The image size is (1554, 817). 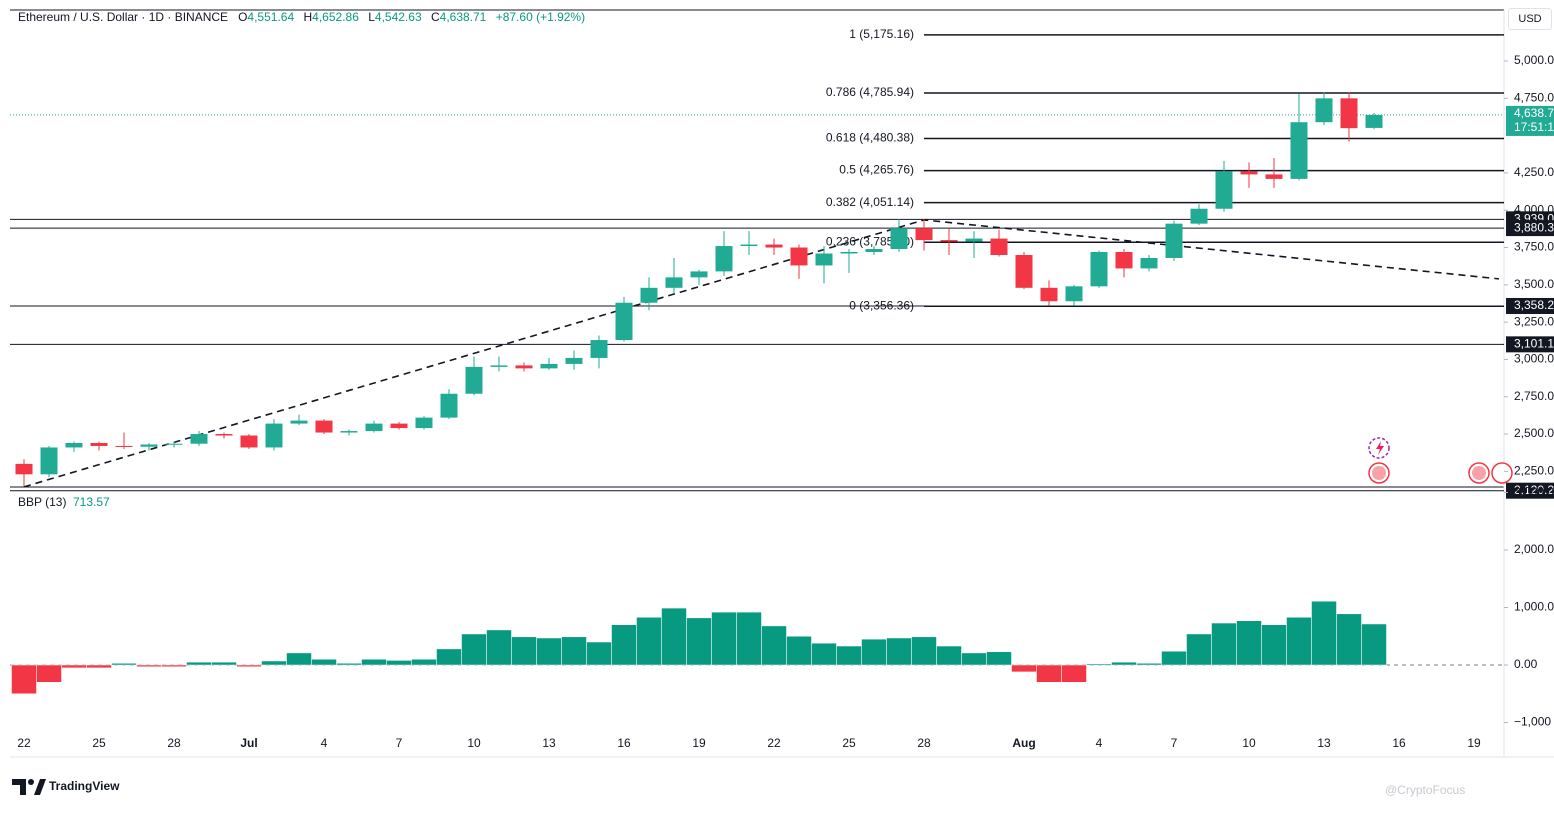 What do you see at coordinates (1534, 227) in the screenshot?
I see `price-label: 3,880.3` at bounding box center [1534, 227].